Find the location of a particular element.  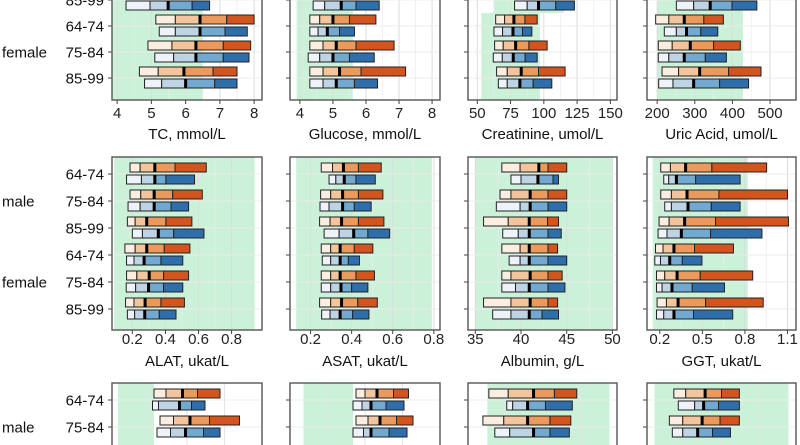

x-tick-label: 75 is located at coordinates (510, 113).